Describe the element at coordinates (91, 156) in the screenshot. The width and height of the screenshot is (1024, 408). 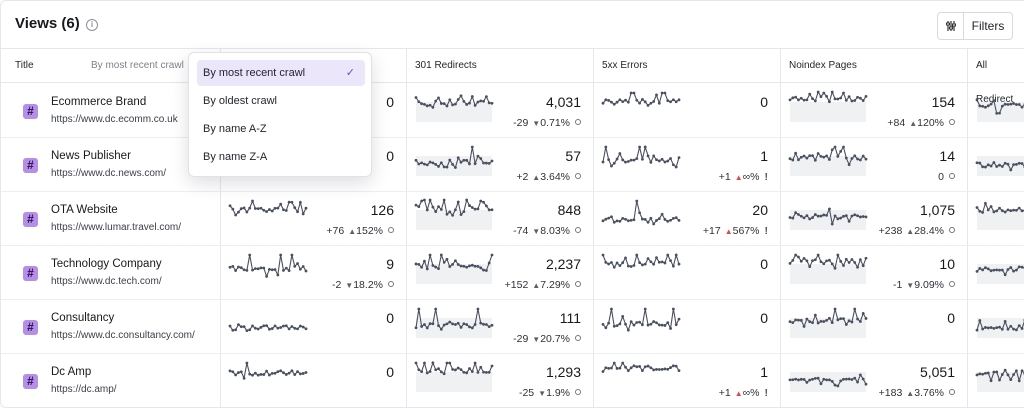
I see `site-name: News Publisher` at that location.